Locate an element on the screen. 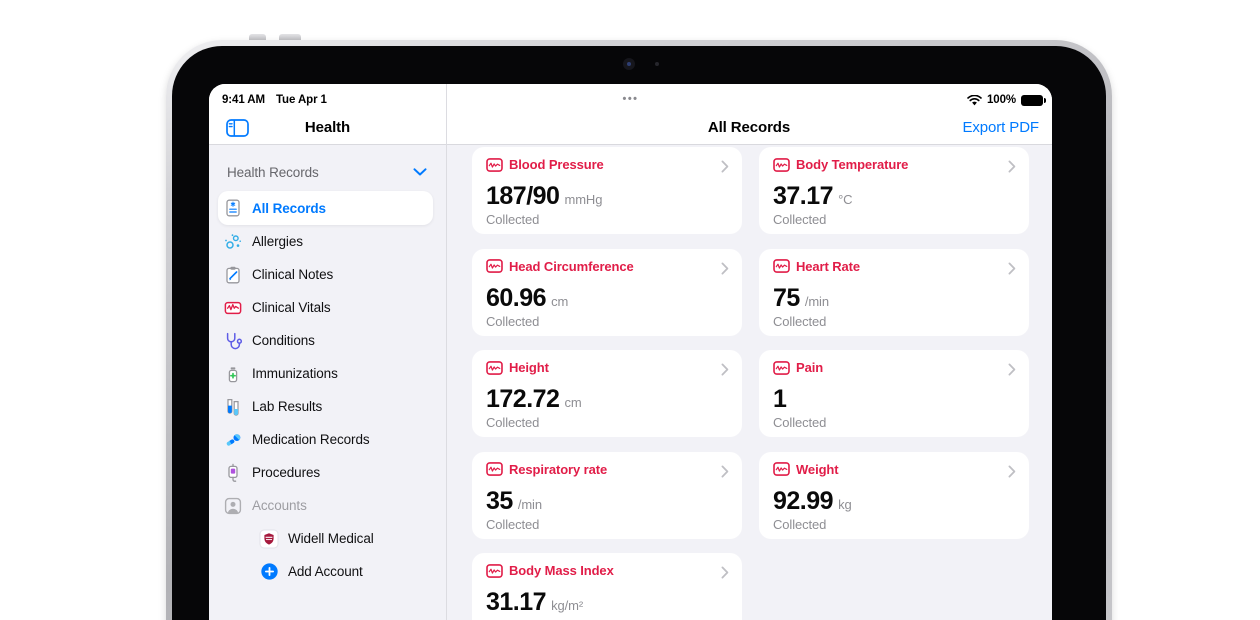 The height and width of the screenshot is (620, 1260). sidebar-item-all-records: All Records is located at coordinates (325, 208).